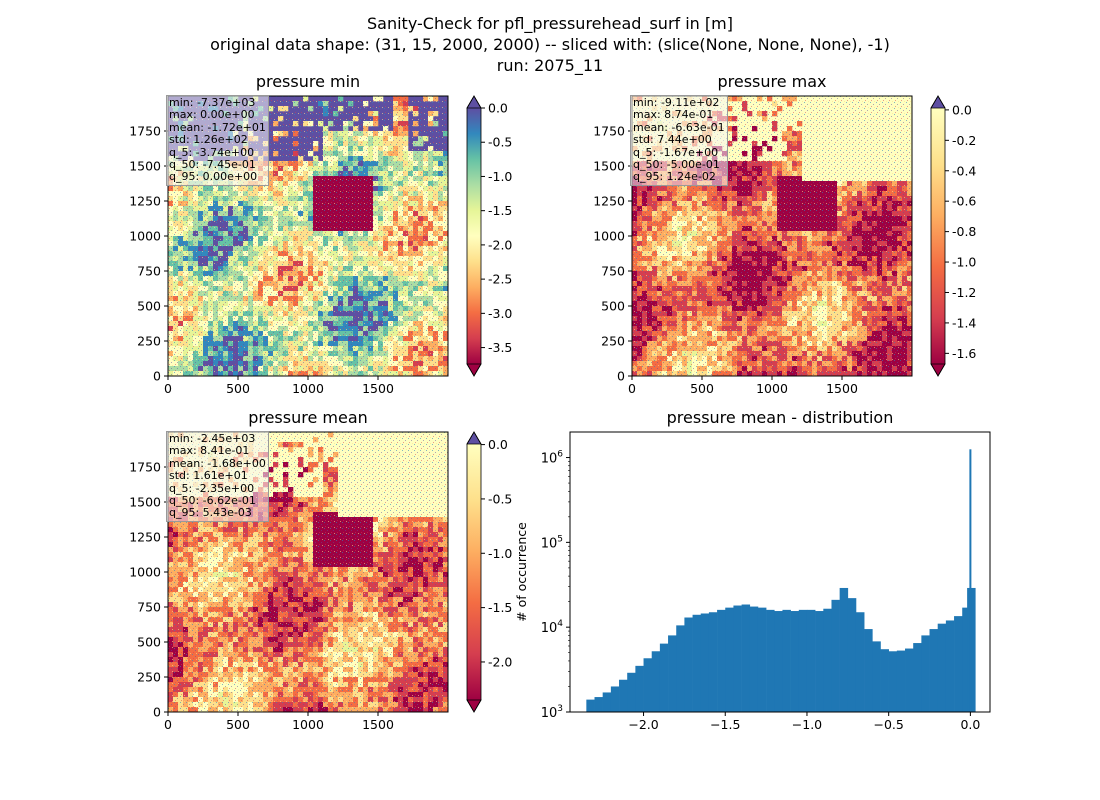 Image resolution: width=1100 pixels, height=800 pixels. What do you see at coordinates (308, 417) in the screenshot?
I see `panel-title-mean: pressure mean` at bounding box center [308, 417].